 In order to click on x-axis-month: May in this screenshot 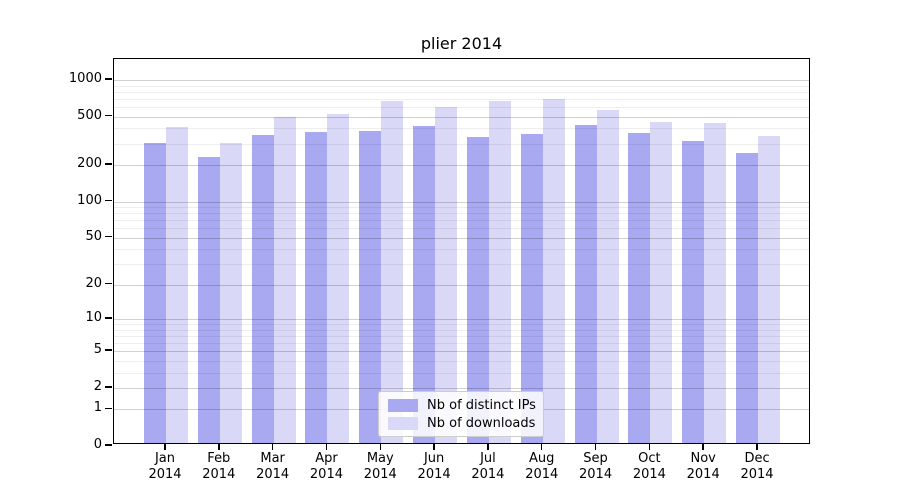, I will do `click(380, 458)`.